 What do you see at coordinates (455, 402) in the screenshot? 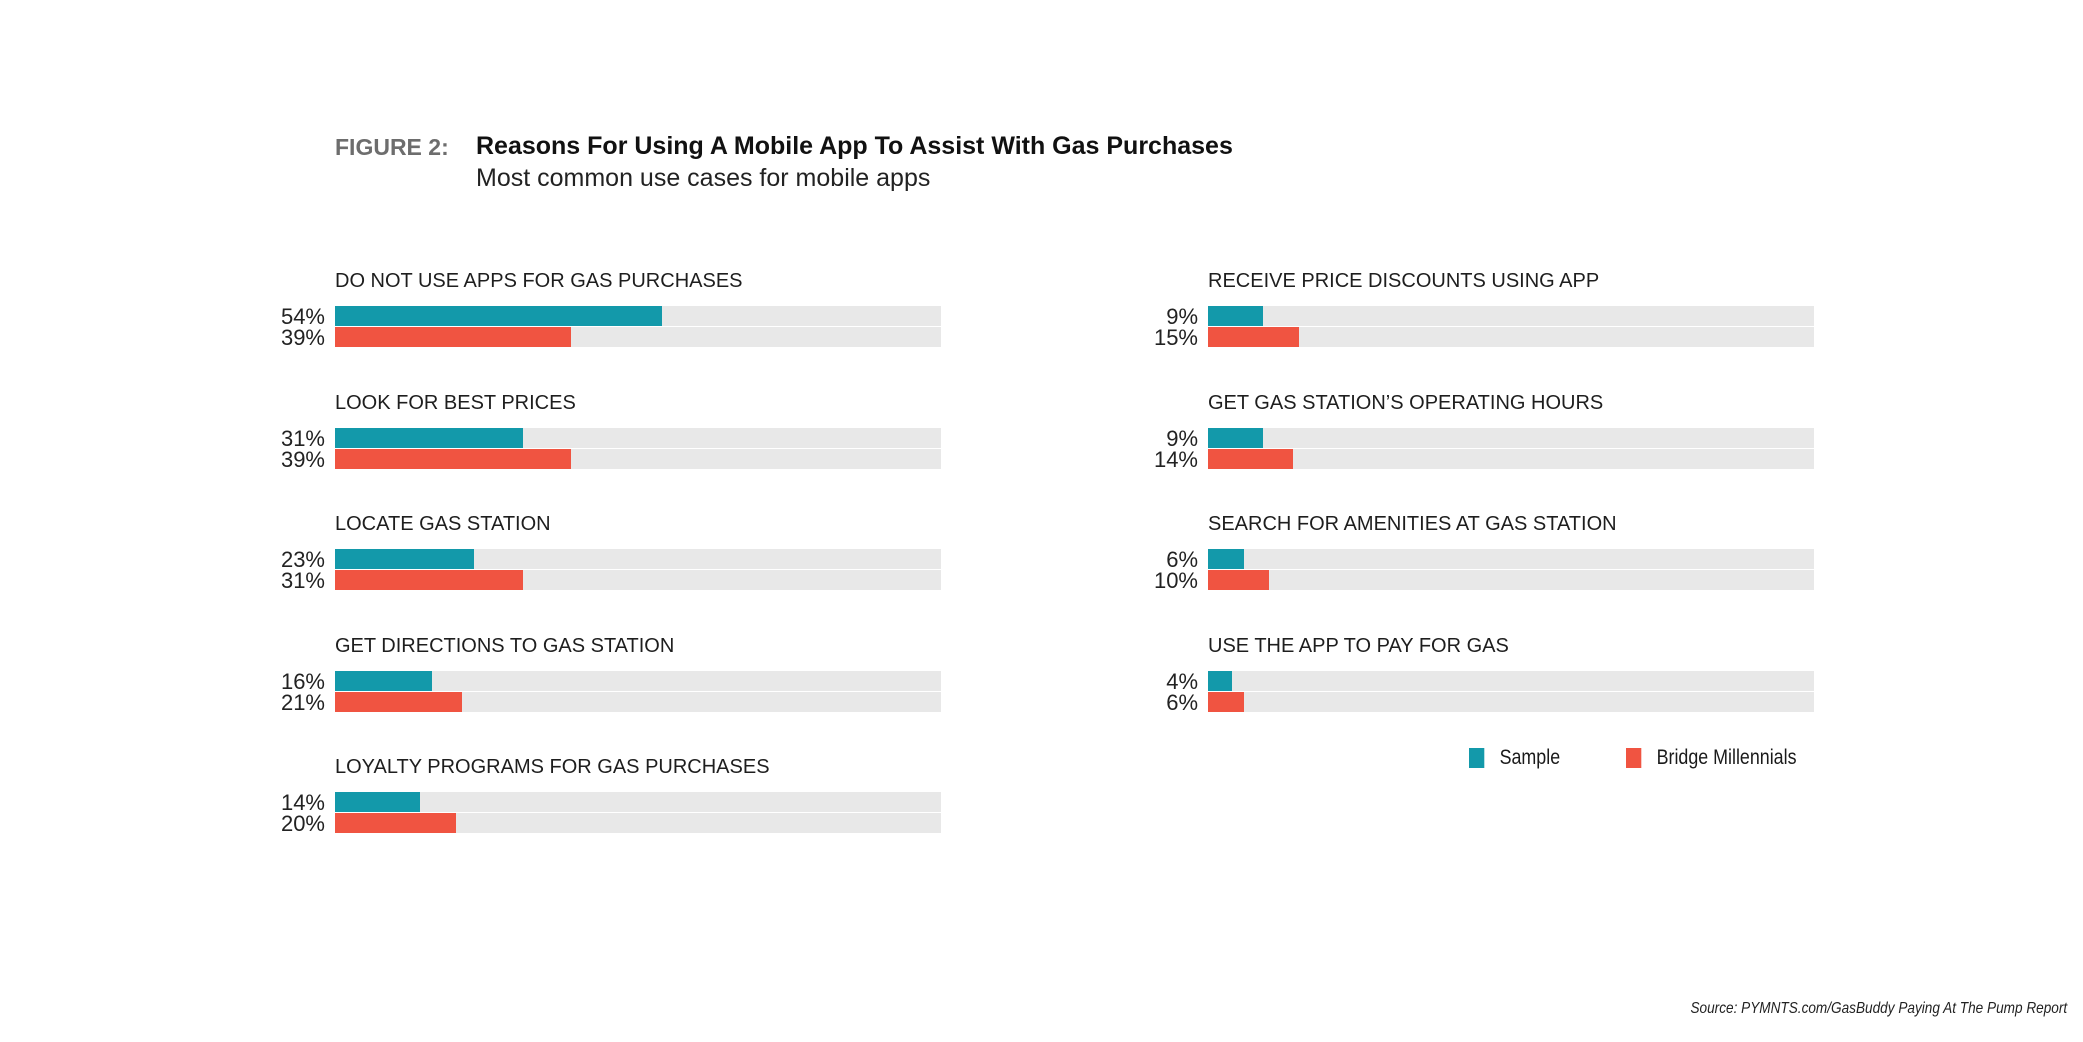
I see `category-label: LOOK FOR BEST PRICES` at bounding box center [455, 402].